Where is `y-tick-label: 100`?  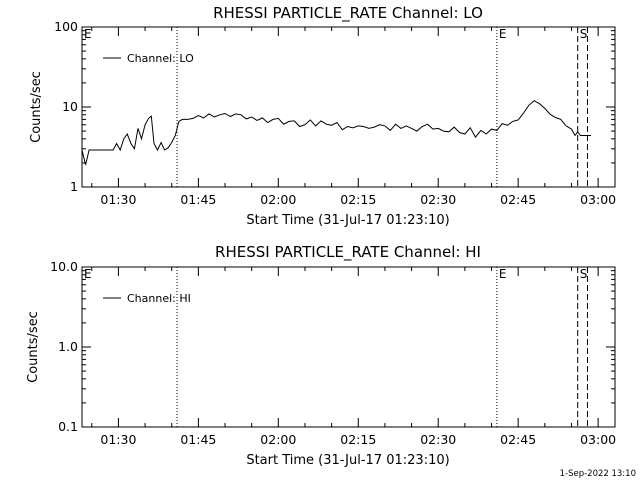 y-tick-label: 100 is located at coordinates (66, 26).